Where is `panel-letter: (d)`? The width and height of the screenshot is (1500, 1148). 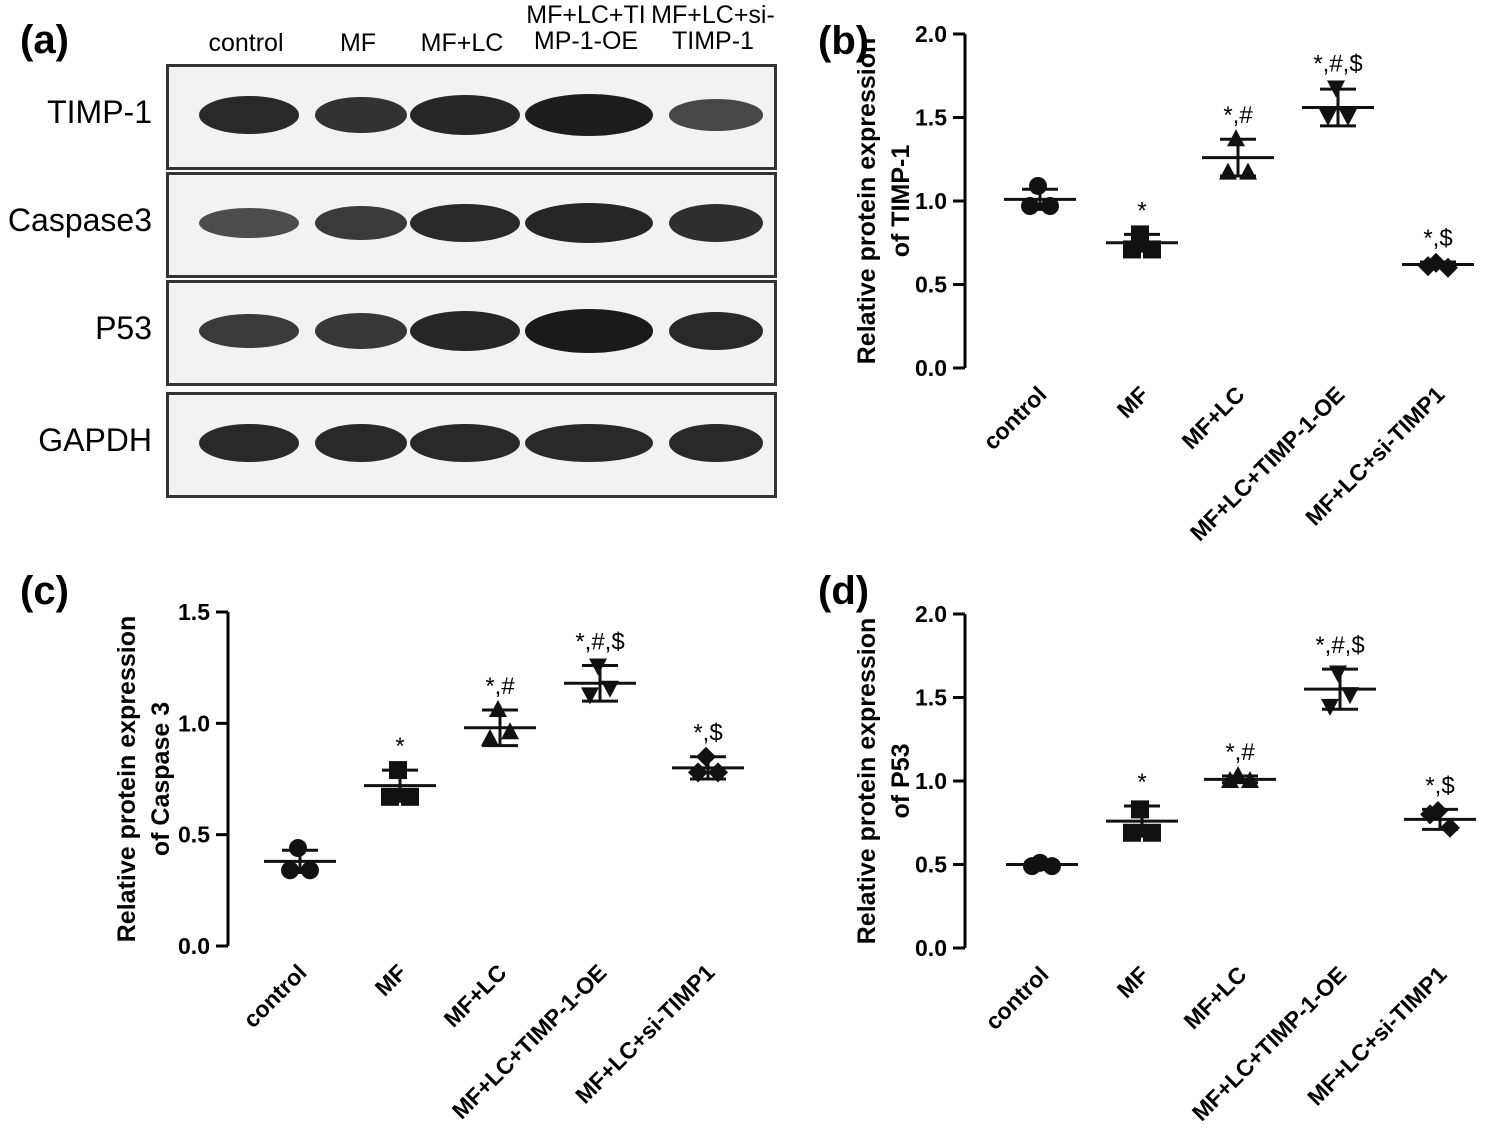 panel-letter: (d) is located at coordinates (843, 591).